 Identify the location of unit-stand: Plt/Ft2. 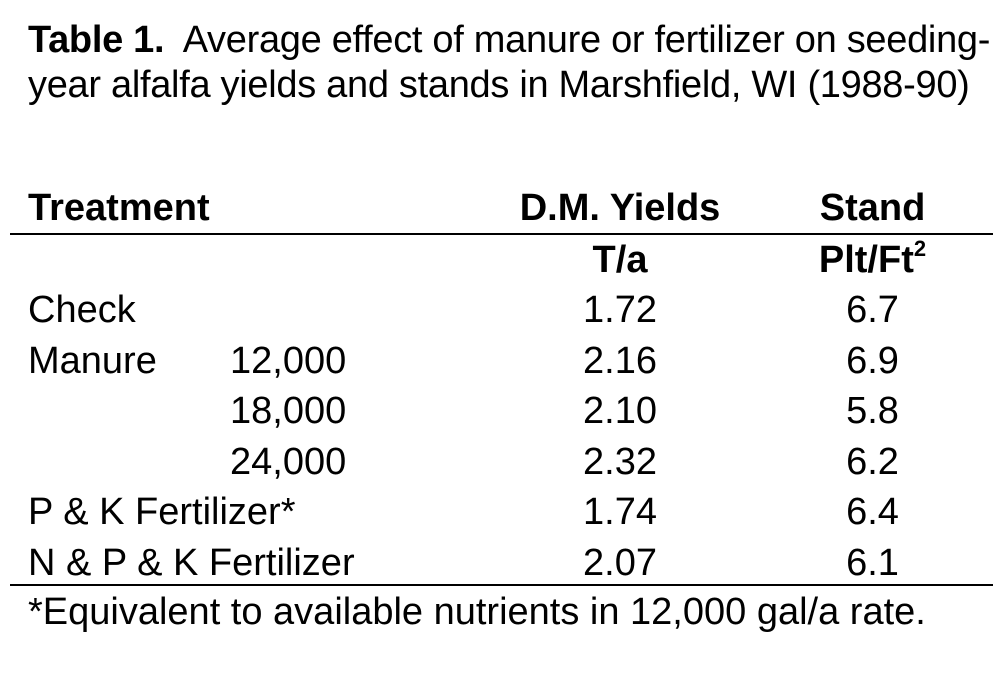
(872, 260).